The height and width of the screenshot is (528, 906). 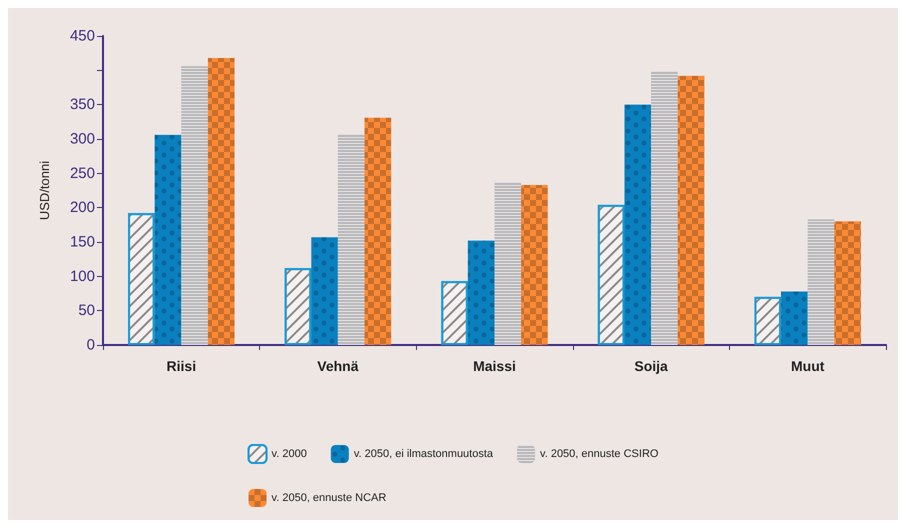 What do you see at coordinates (82, 139) in the screenshot?
I see `y-tick-label: 300` at bounding box center [82, 139].